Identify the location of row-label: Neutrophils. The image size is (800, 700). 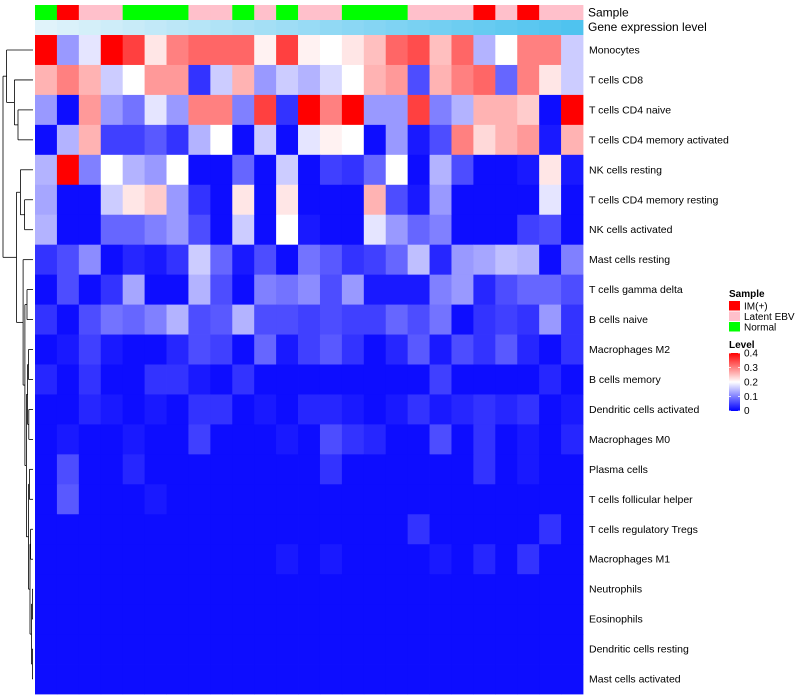
(615, 590).